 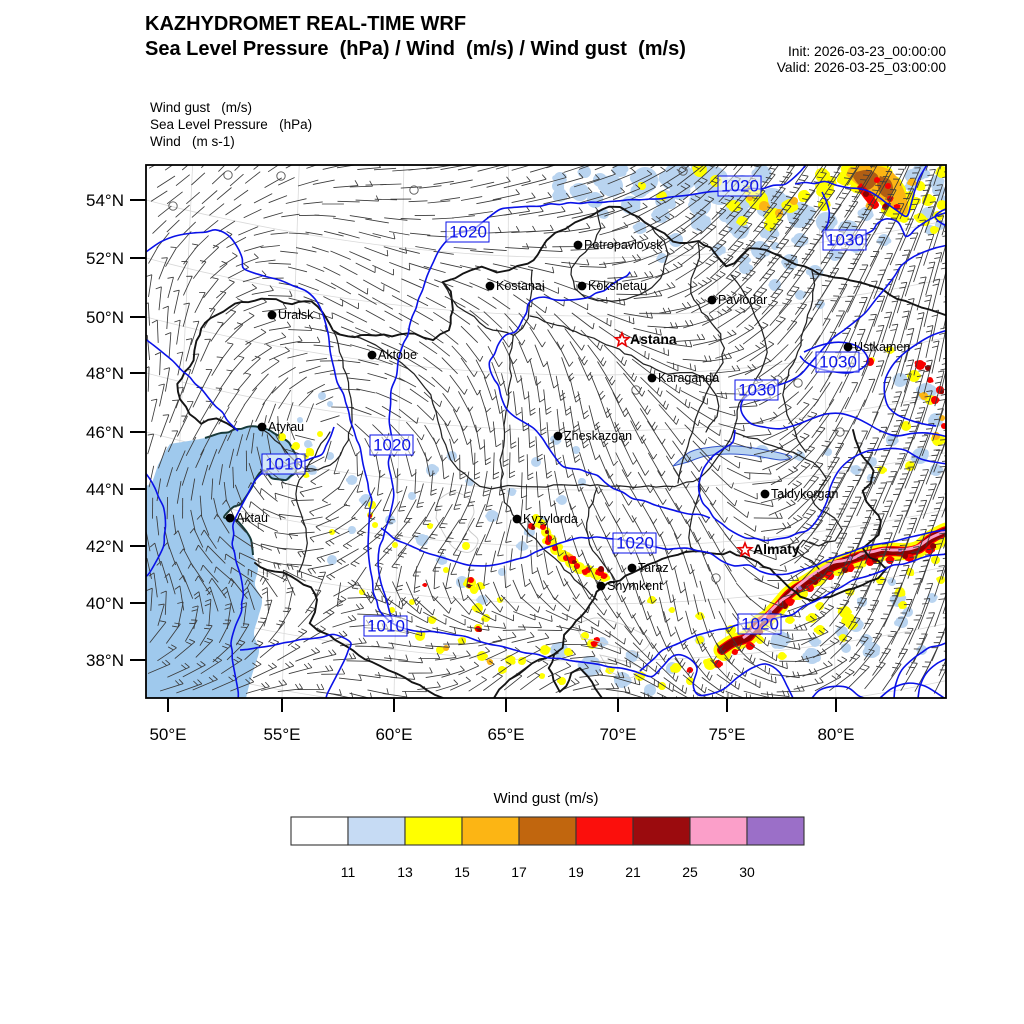 What do you see at coordinates (505, 734) in the screenshot?
I see `svg-text: 65°E` at bounding box center [505, 734].